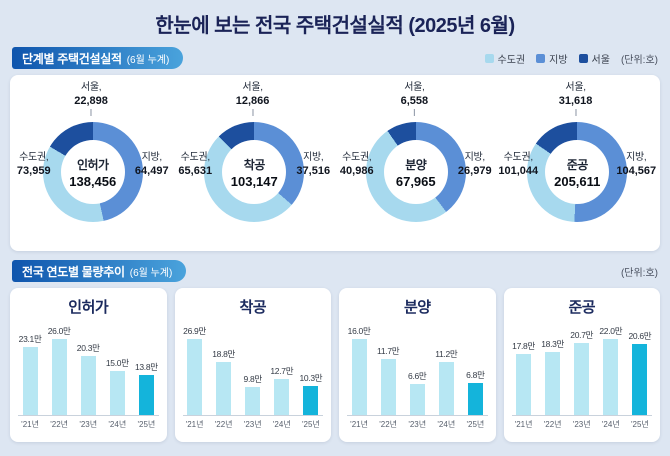 The height and width of the screenshot is (456, 670). I want to click on section1-unit-label: (단위:호), so click(639, 60).